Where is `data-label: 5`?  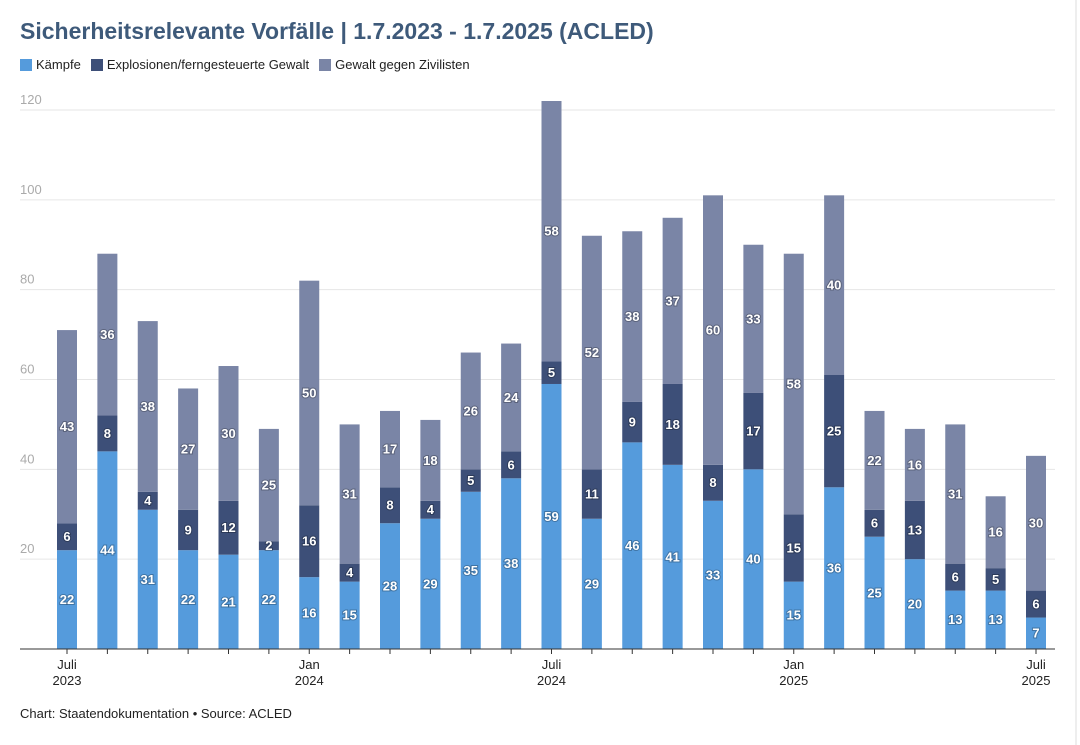
data-label: 5 is located at coordinates (995, 579).